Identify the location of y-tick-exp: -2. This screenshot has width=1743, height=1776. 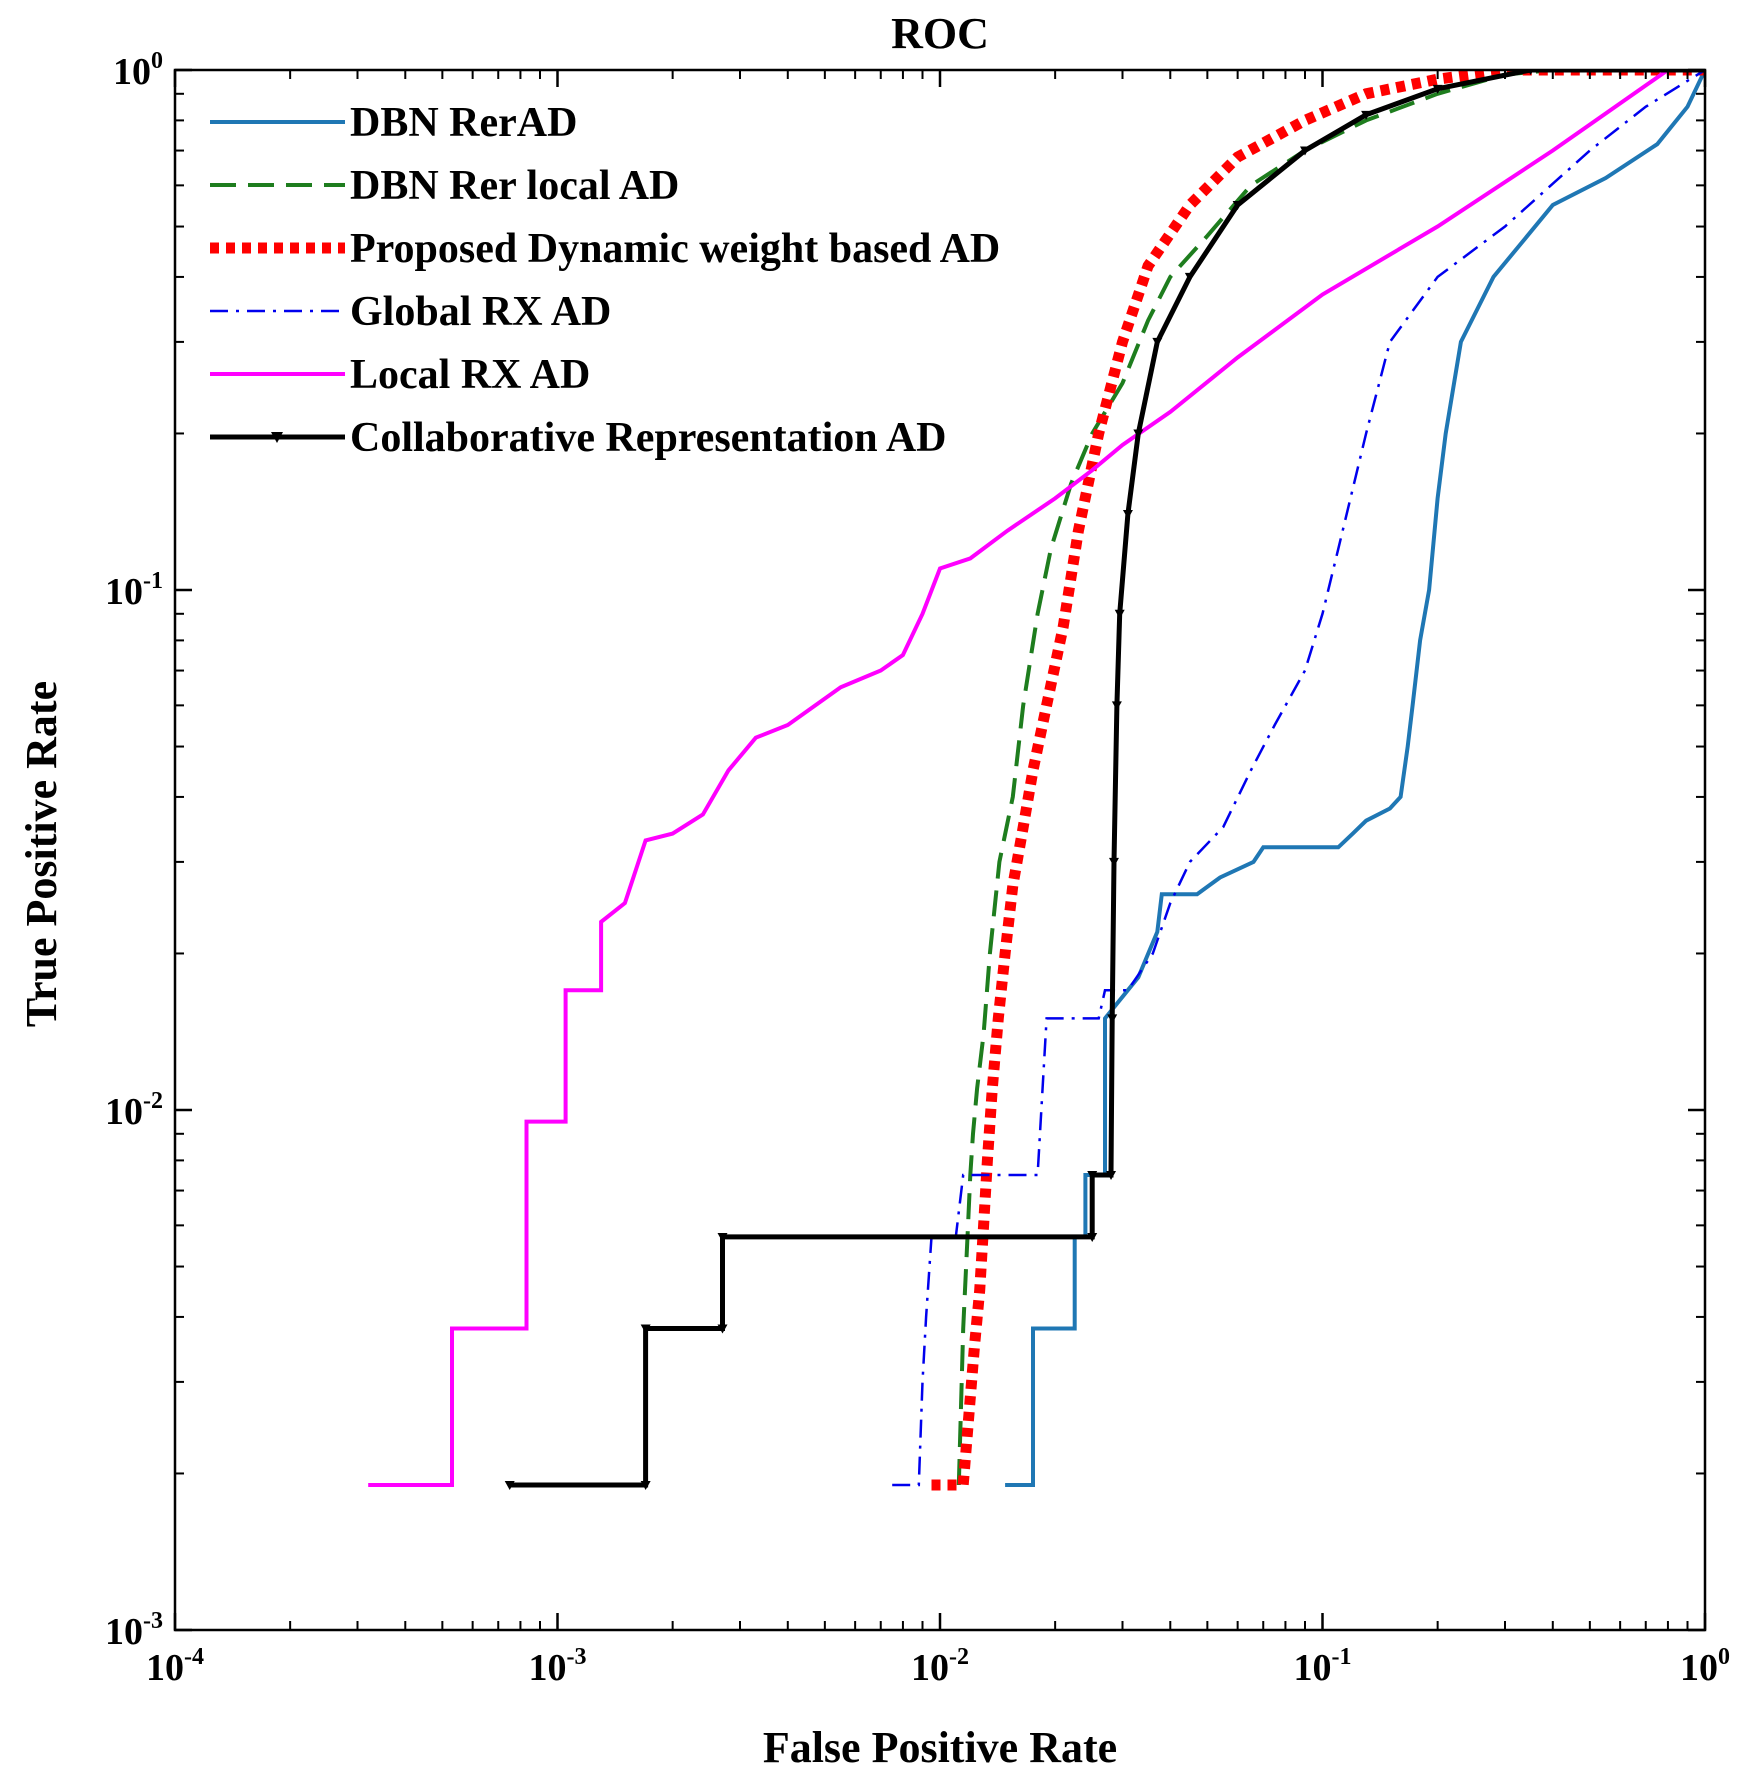
(153, 1101).